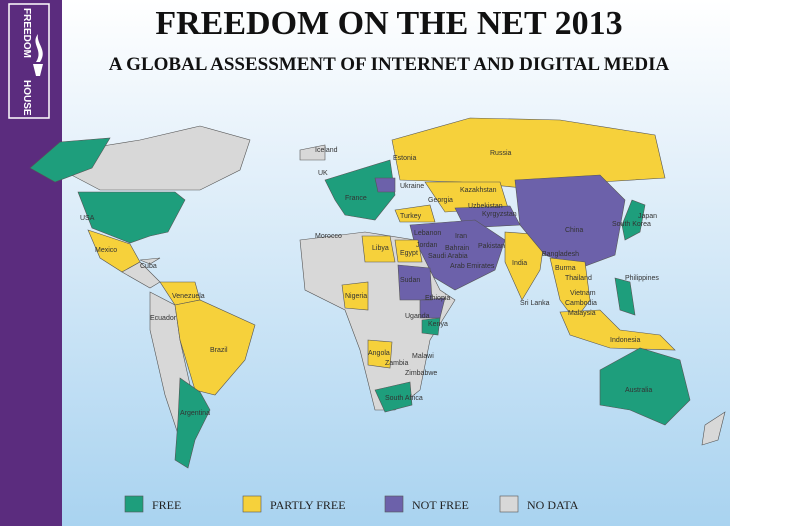 The height and width of the screenshot is (526, 810). Describe the element at coordinates (26, 98) in the screenshot. I see `logo-bottom: HOUSE` at that location.